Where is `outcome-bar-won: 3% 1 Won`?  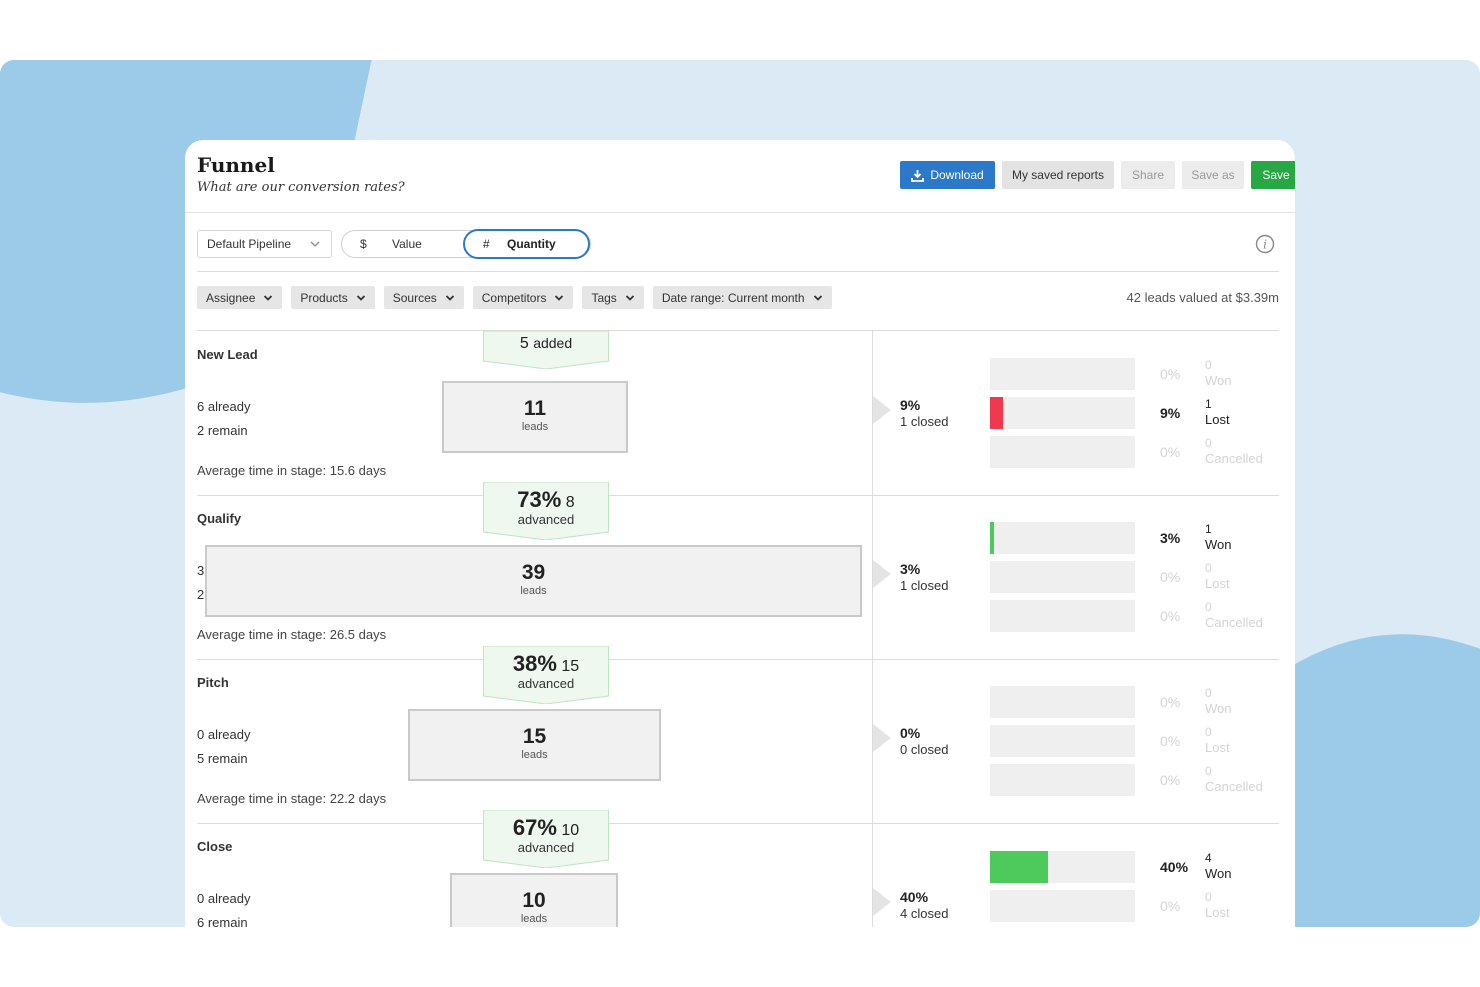 outcome-bar-won: 3% 1 Won is located at coordinates (1130, 538).